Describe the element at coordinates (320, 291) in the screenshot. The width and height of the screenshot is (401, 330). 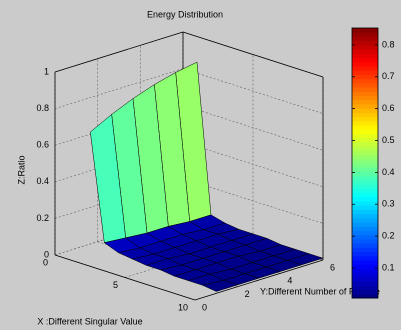
I see `y-axis-label: Y:Different Number of Feature` at that location.